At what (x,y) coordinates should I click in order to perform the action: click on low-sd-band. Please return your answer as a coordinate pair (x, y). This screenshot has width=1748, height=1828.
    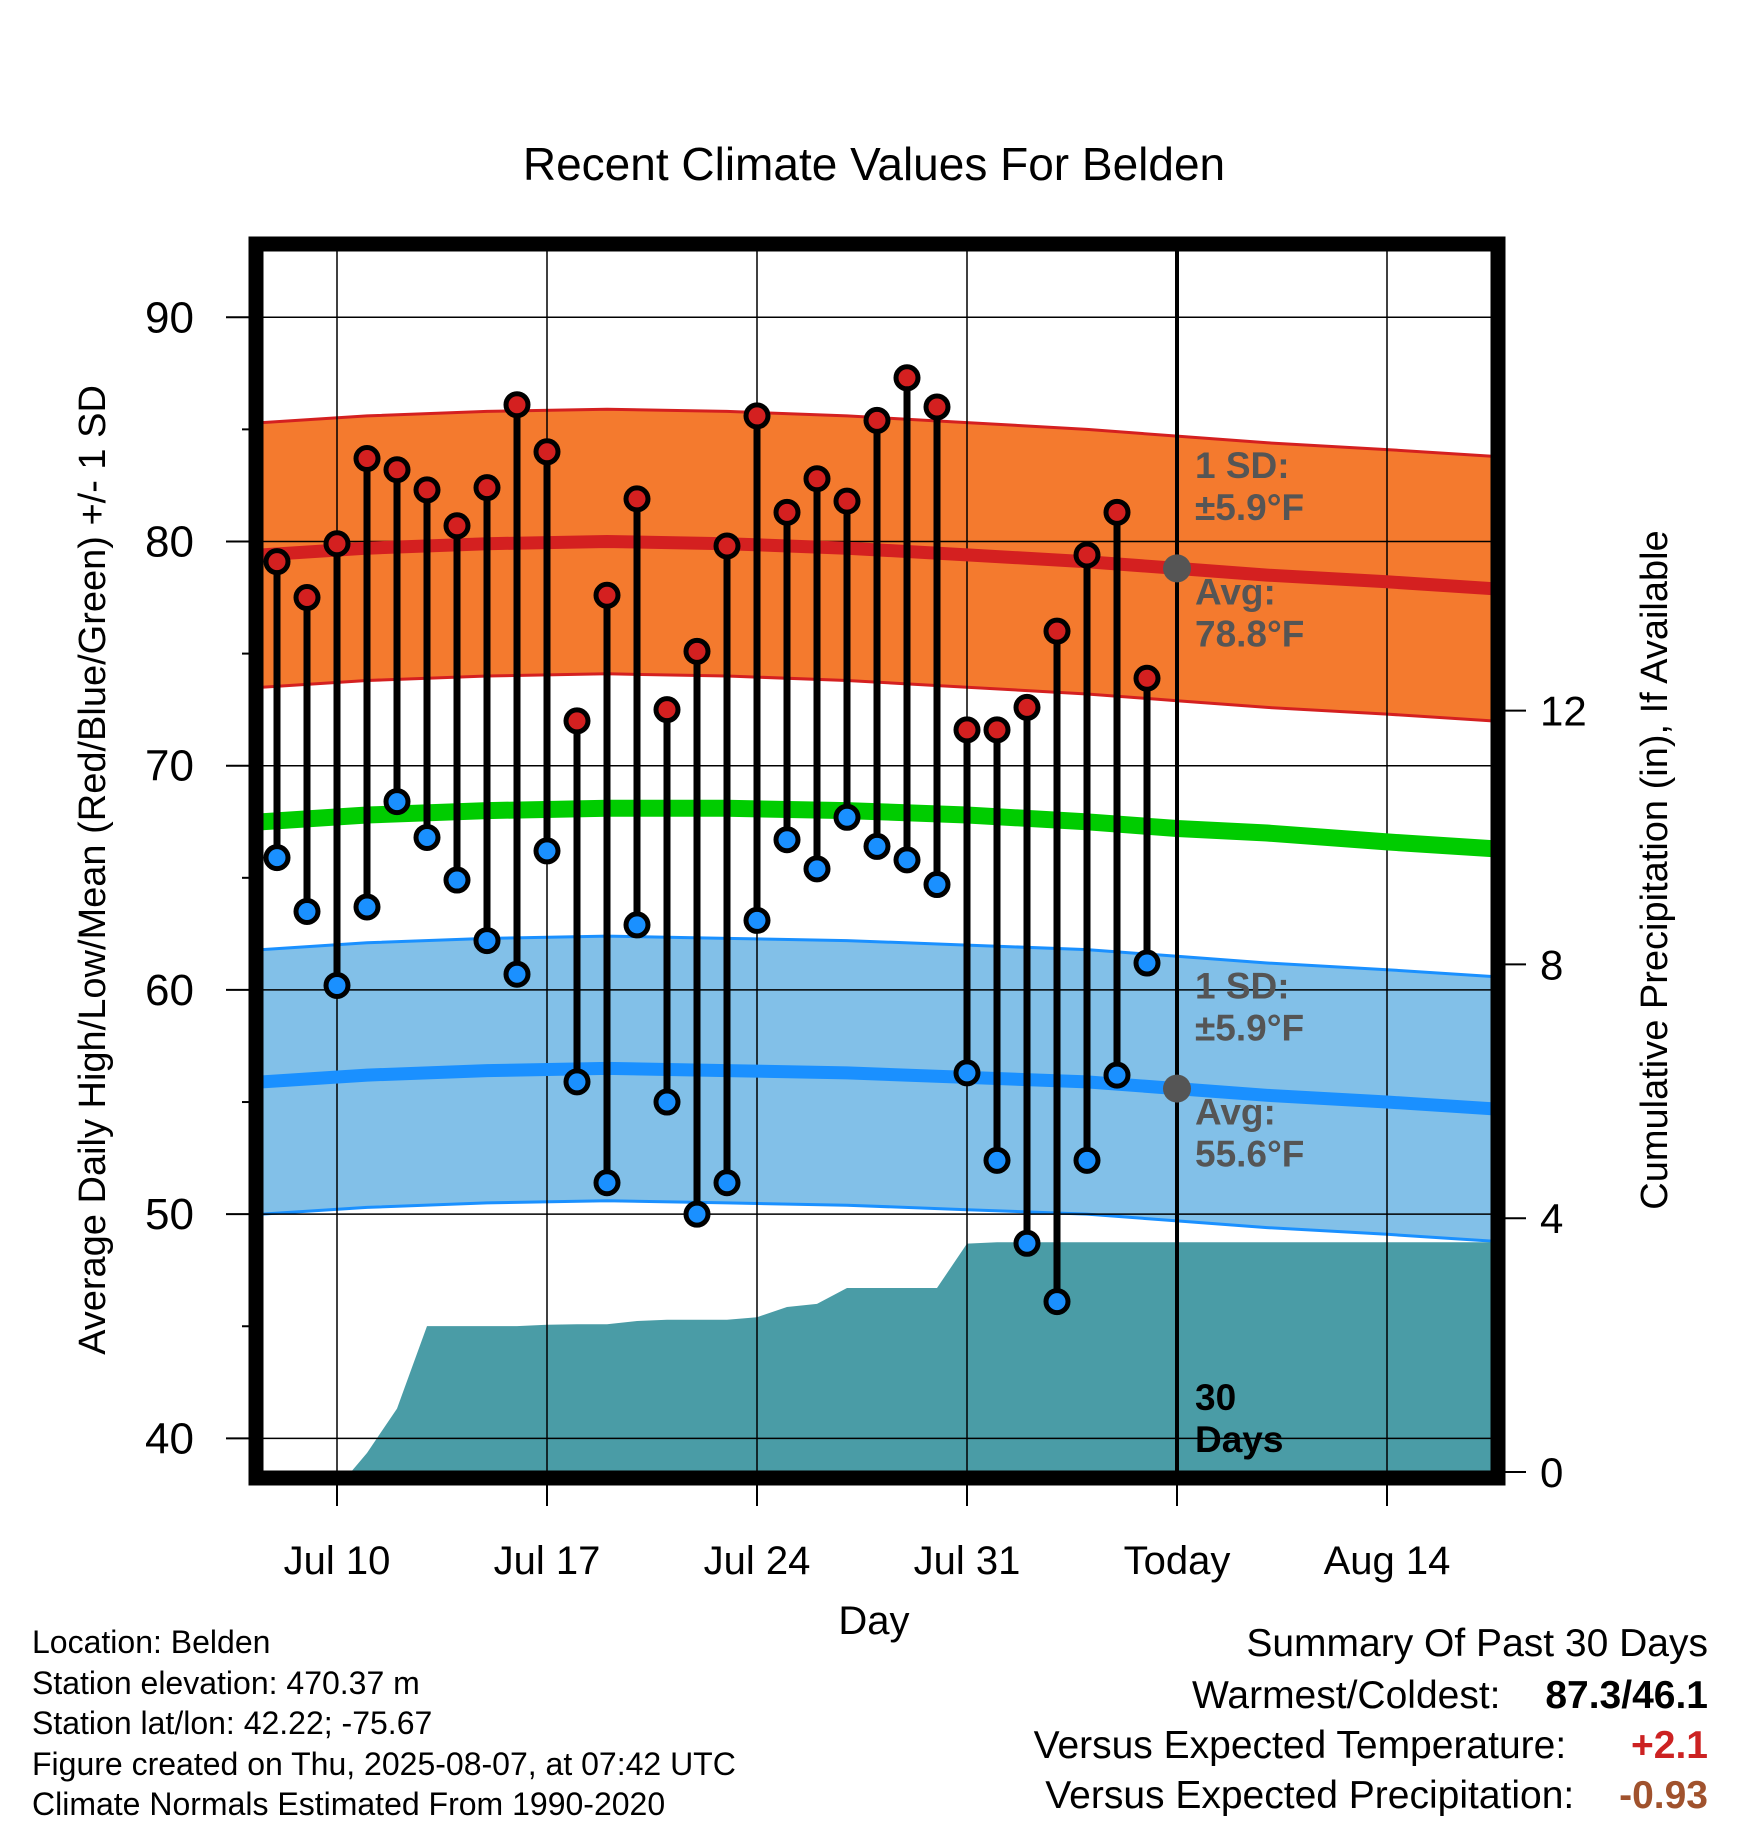
    Looking at the image, I should click on (877, 1089).